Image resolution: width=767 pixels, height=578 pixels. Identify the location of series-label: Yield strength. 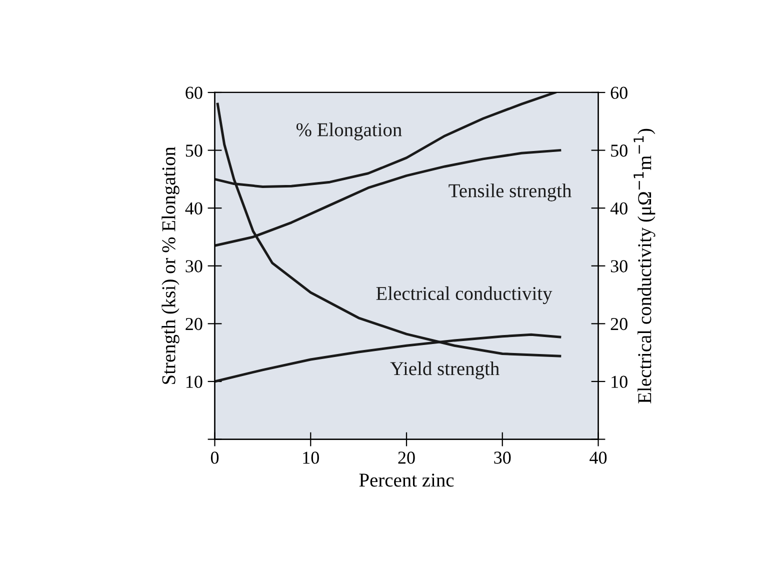
(445, 371).